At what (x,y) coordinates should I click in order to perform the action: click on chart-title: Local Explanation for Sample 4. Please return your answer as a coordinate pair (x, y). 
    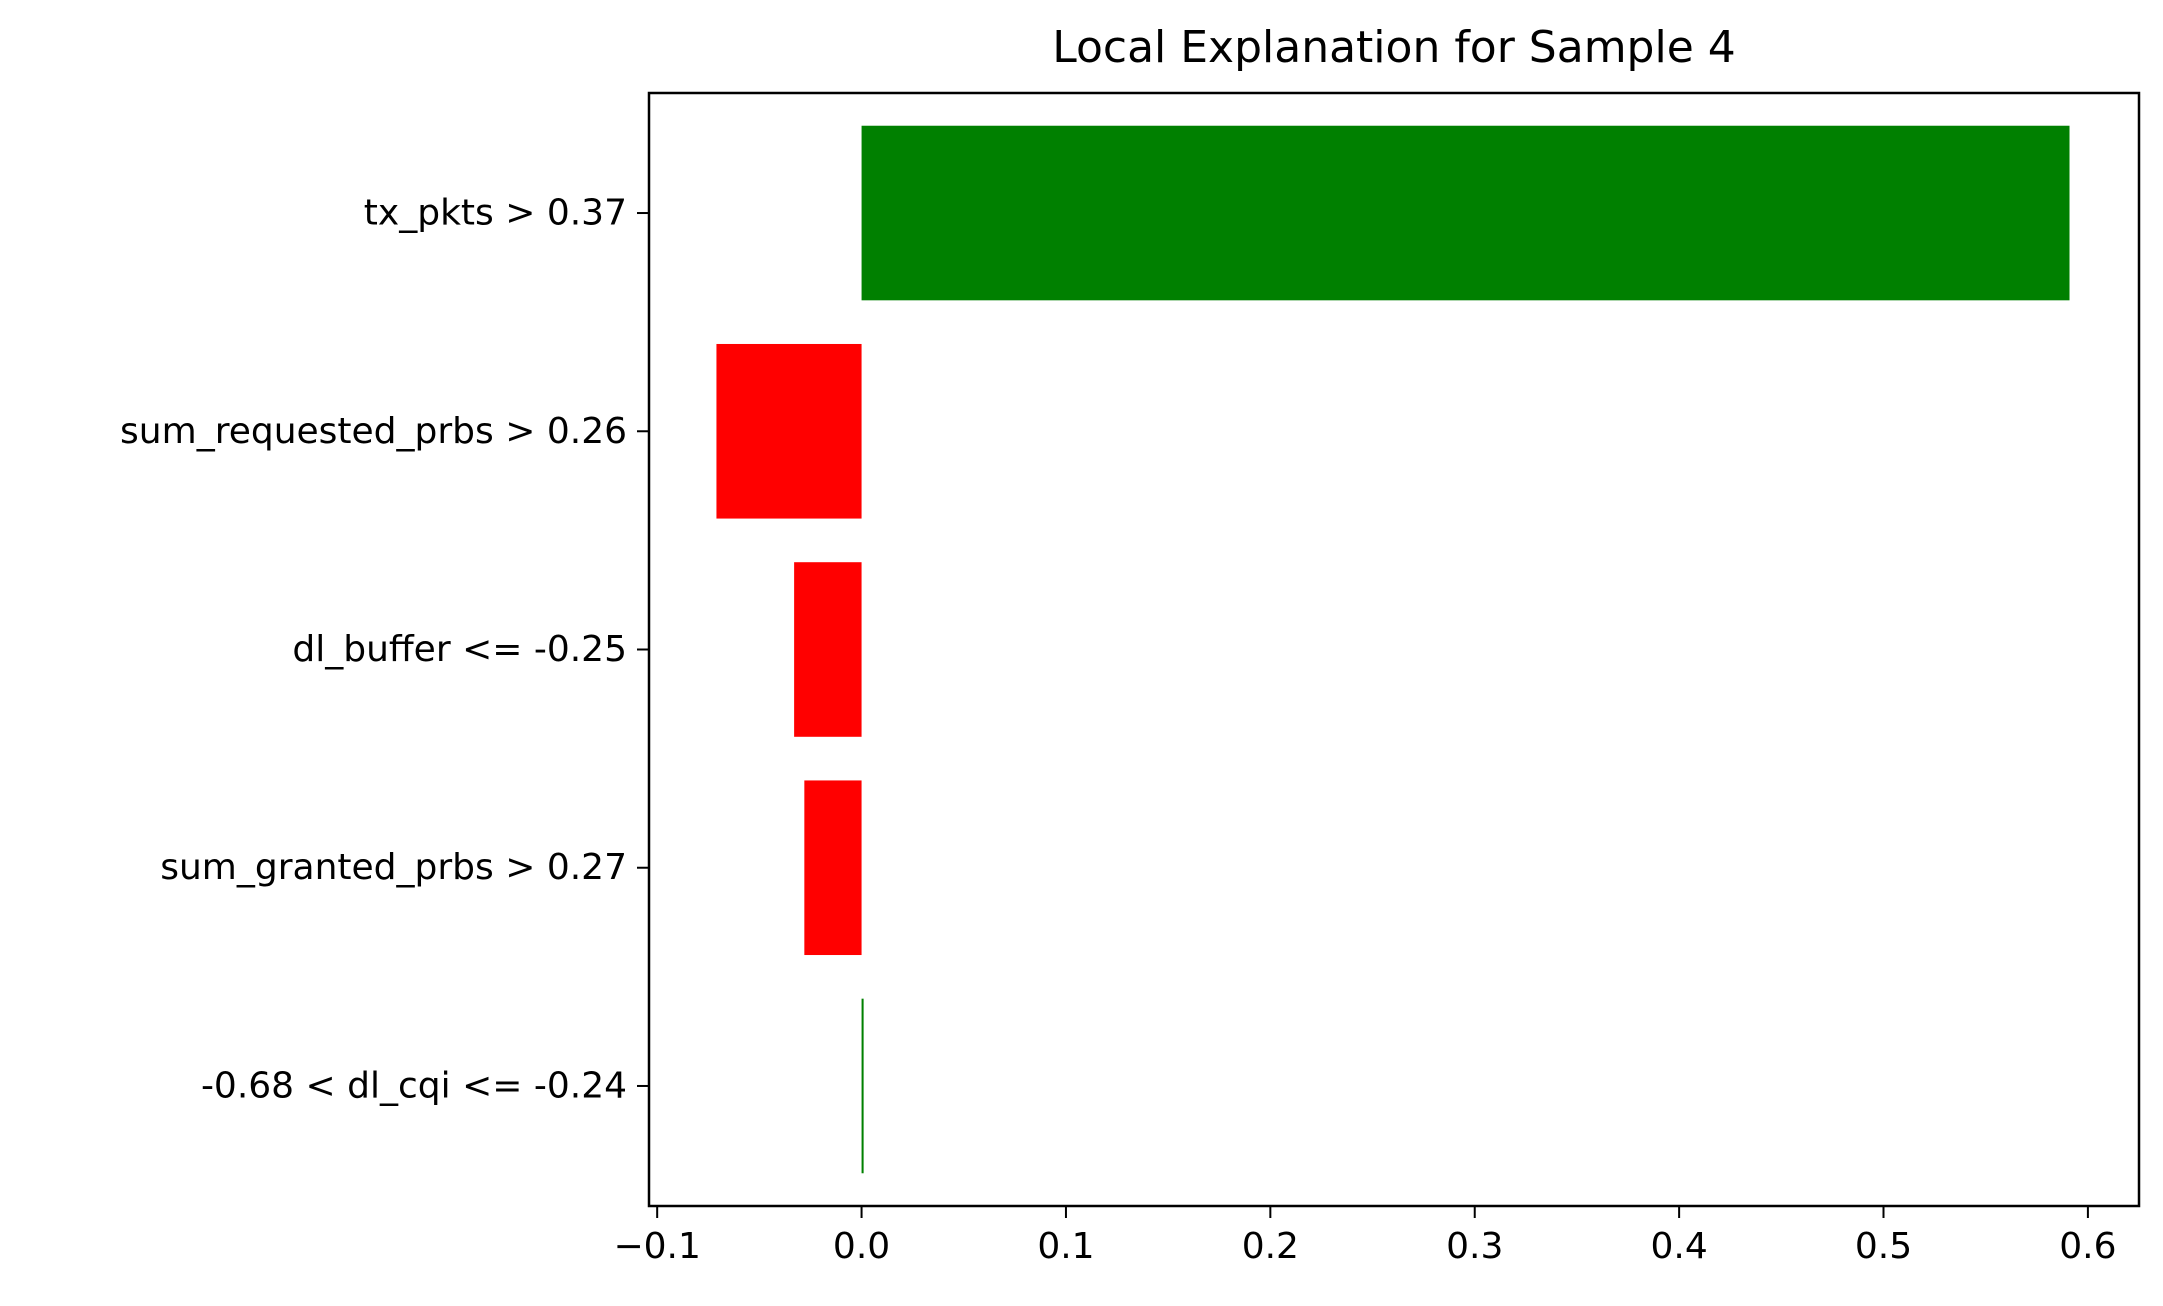
    Looking at the image, I should click on (1394, 47).